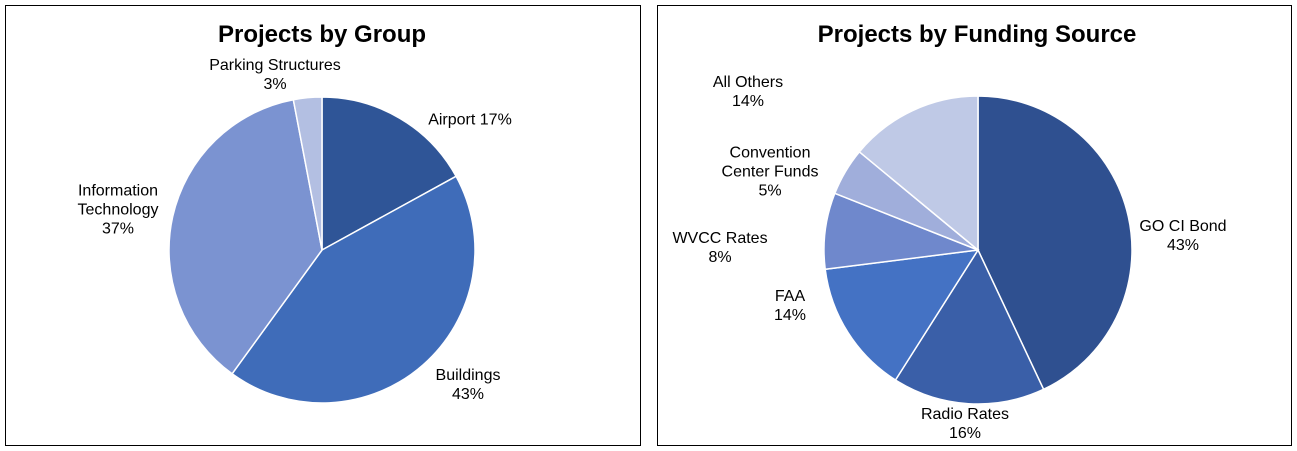  I want to click on slice-label: All Others 14%, so click(748, 92).